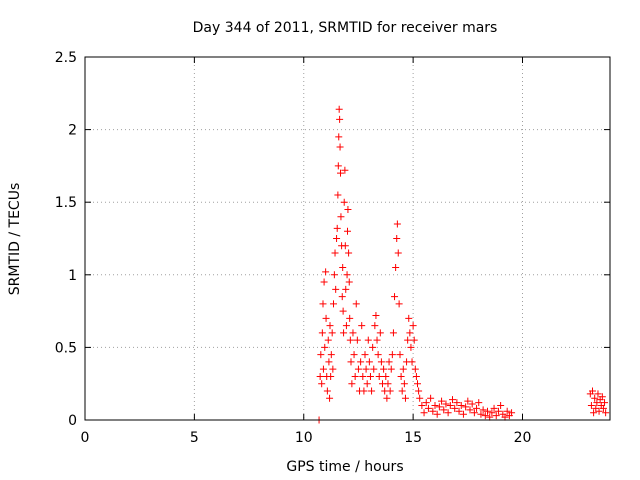 The image size is (640, 480). I want to click on y-tick-label: 1, so click(72, 276).